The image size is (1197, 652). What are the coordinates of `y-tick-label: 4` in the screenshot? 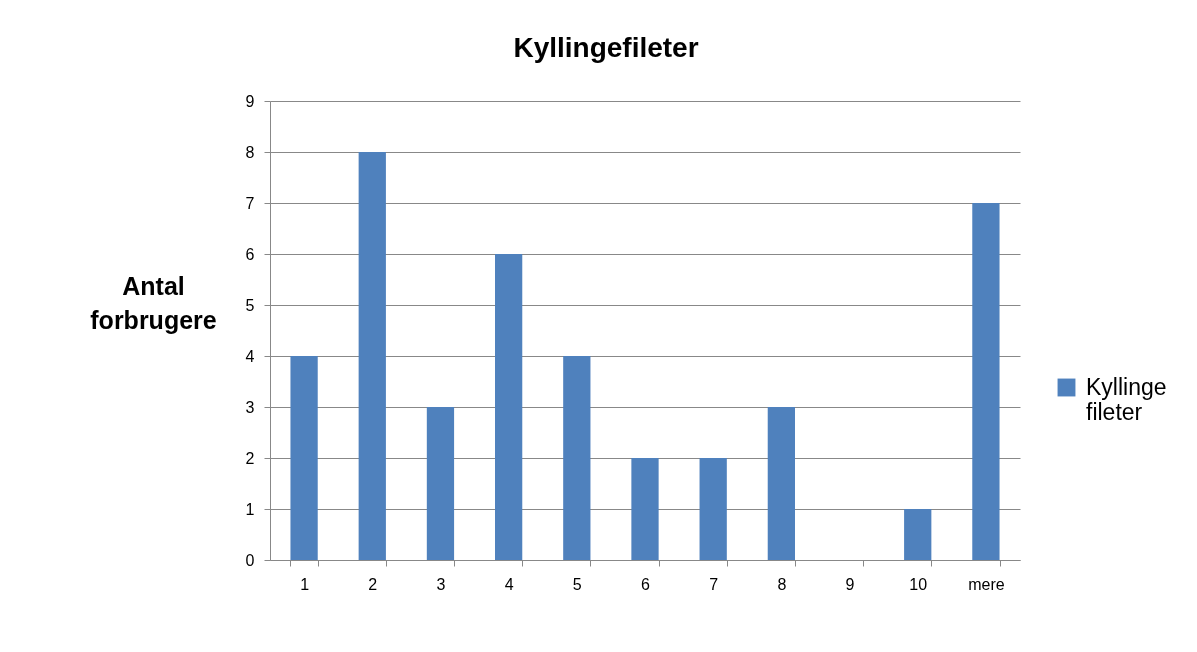 It's located at (250, 356).